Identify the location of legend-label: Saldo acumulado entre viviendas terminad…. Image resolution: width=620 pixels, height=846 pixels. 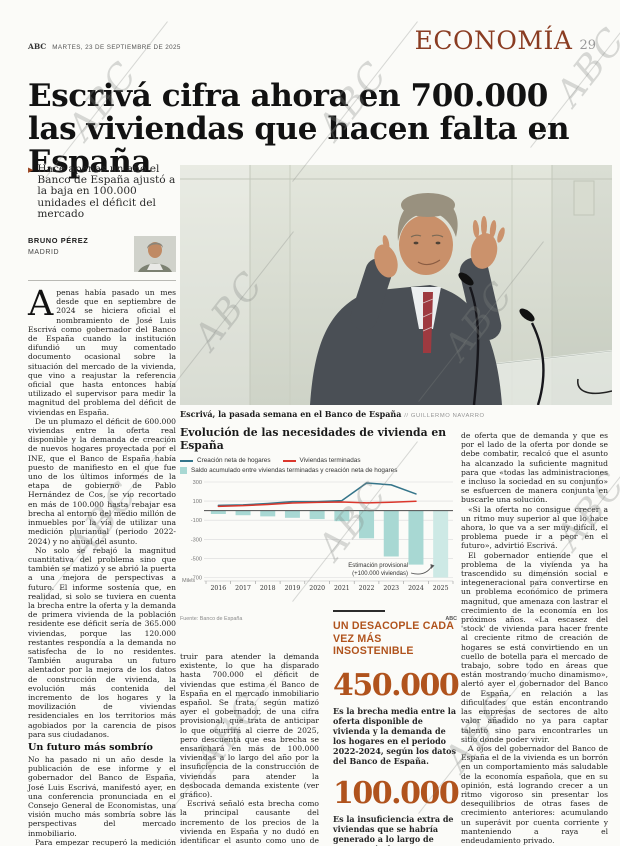
(294, 470).